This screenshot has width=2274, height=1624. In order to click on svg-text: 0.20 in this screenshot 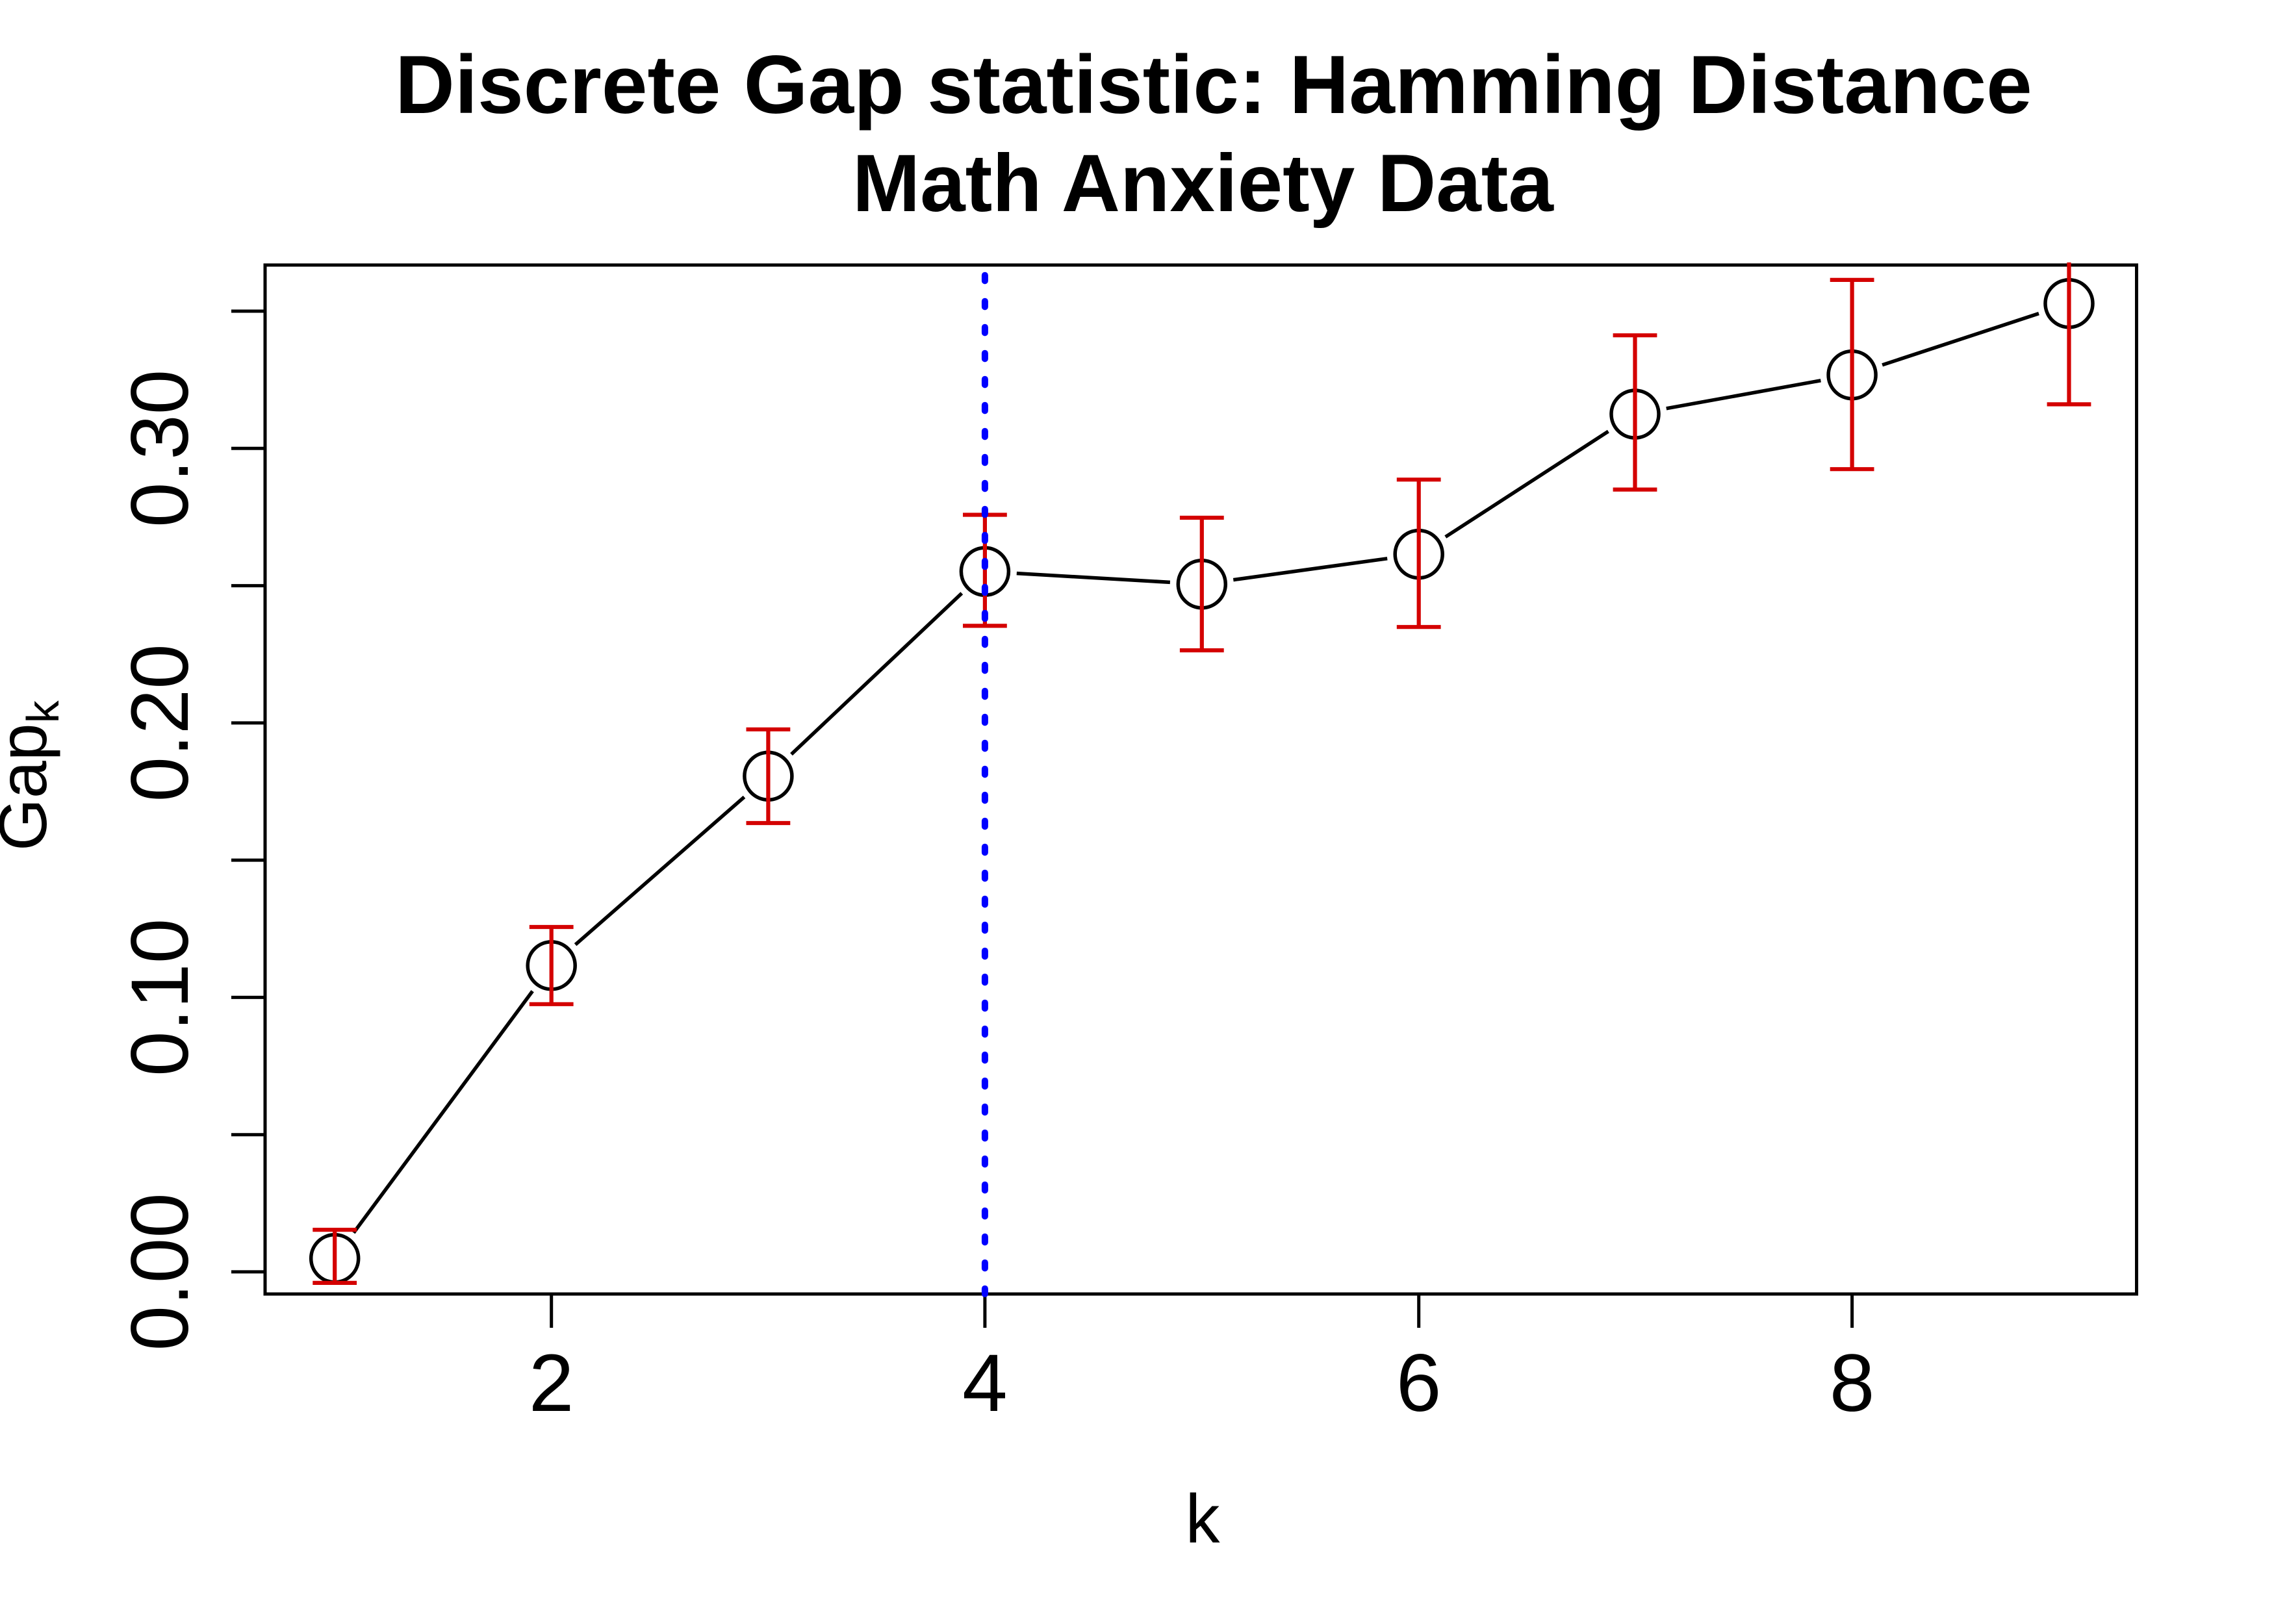, I will do `click(160, 723)`.